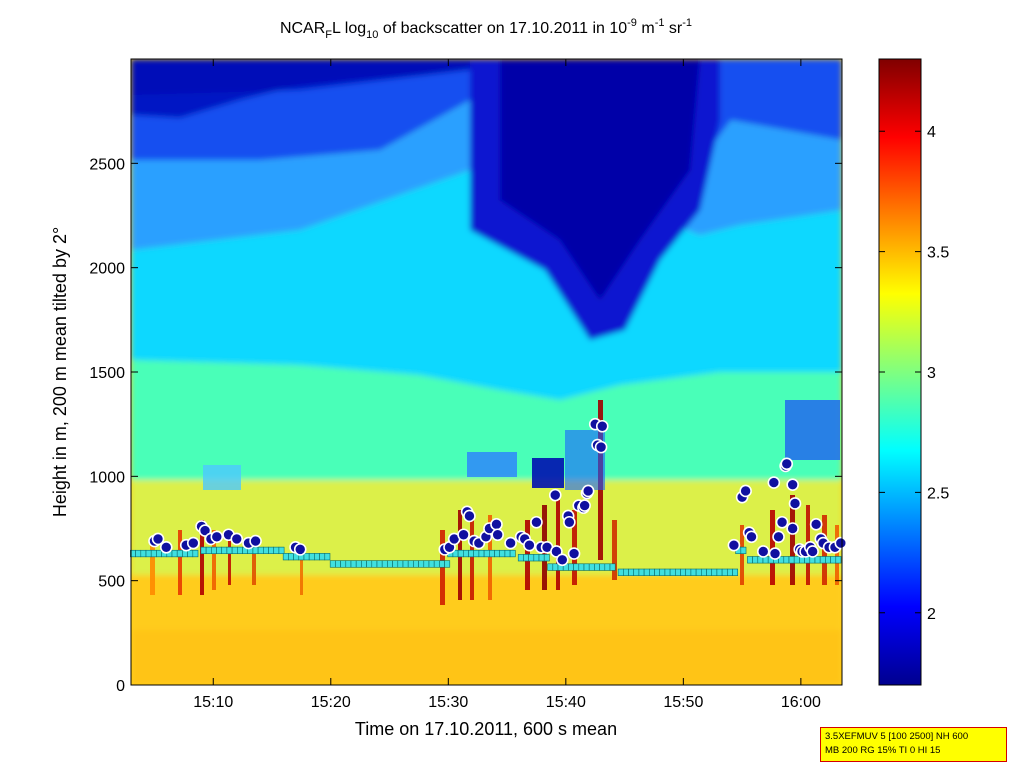  I want to click on x-tick-label: 15:20, so click(331, 702).